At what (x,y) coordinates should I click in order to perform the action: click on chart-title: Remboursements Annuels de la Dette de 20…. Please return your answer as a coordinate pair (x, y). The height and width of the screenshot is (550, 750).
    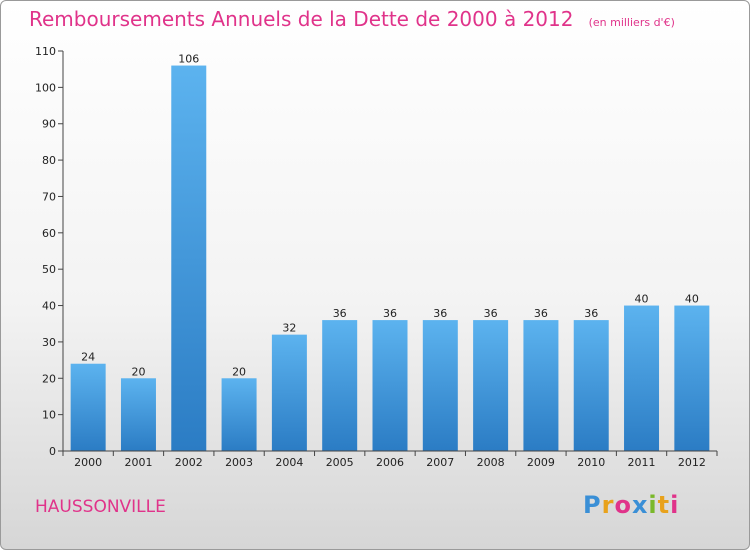
    Looking at the image, I should click on (301, 19).